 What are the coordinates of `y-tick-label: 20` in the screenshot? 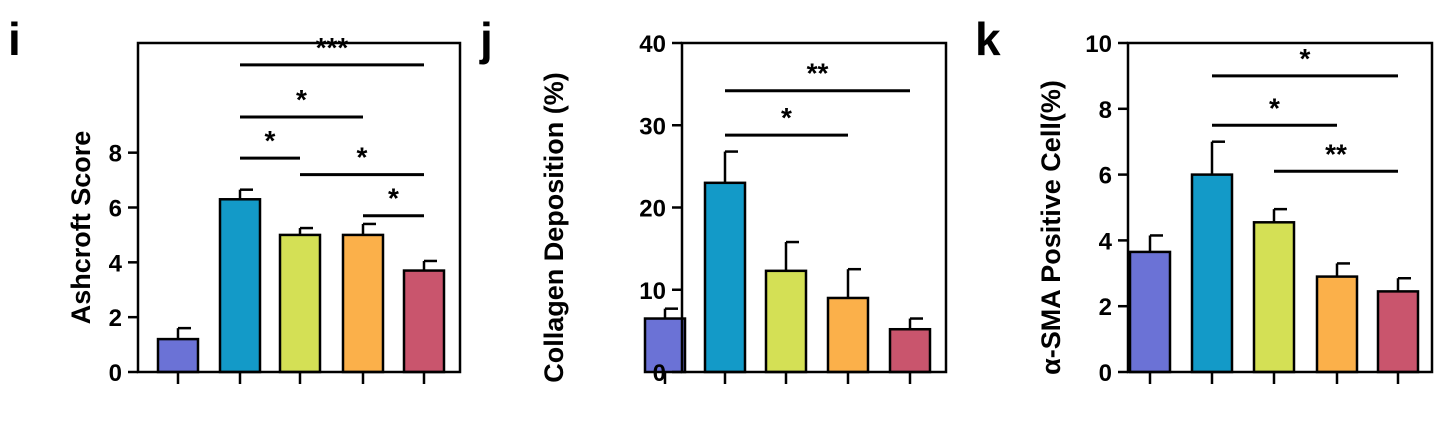 It's located at (652, 209).